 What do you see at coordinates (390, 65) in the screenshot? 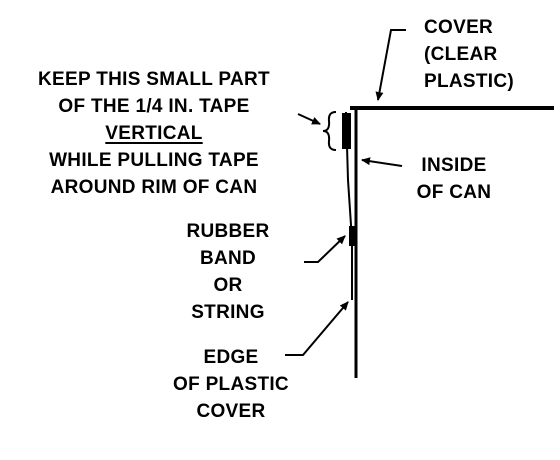
I see `cover-leader` at bounding box center [390, 65].